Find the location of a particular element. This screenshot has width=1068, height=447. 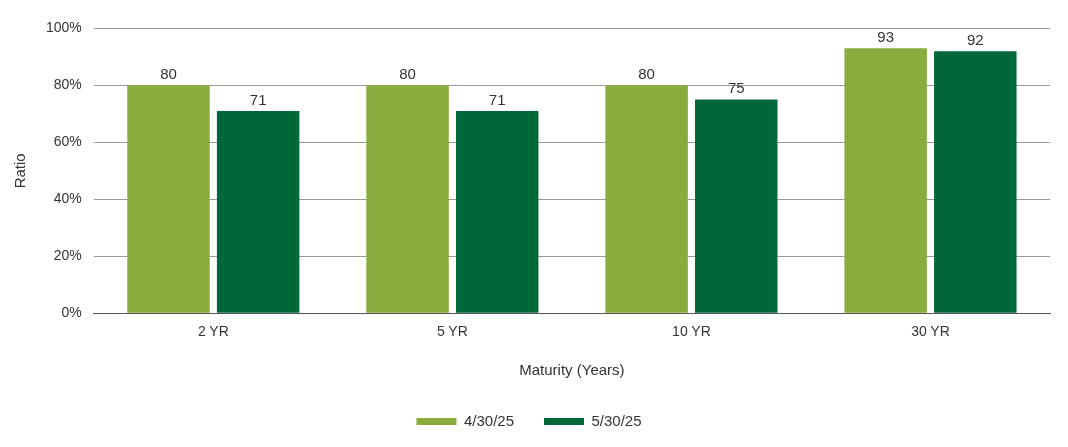

data-label: 93 is located at coordinates (885, 36).